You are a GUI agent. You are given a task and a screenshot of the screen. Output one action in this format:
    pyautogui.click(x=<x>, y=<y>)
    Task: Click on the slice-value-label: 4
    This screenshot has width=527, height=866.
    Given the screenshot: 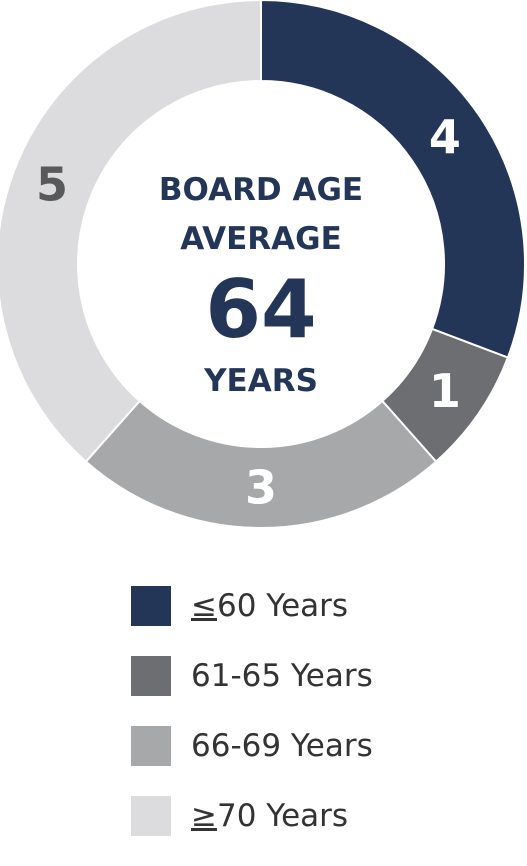 What is the action you would take?
    pyautogui.click(x=445, y=137)
    